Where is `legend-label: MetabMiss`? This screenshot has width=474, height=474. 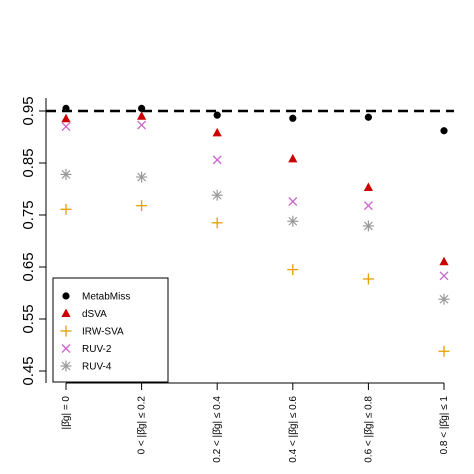
legend-label: MetabMiss is located at coordinates (106, 297).